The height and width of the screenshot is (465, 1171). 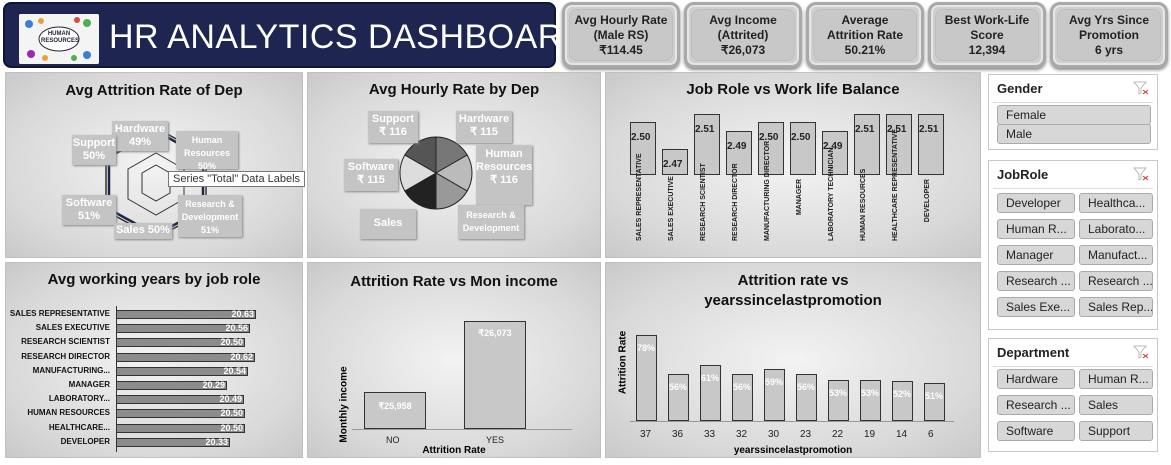 I want to click on working-years-value: 20.50, so click(x=231, y=342).